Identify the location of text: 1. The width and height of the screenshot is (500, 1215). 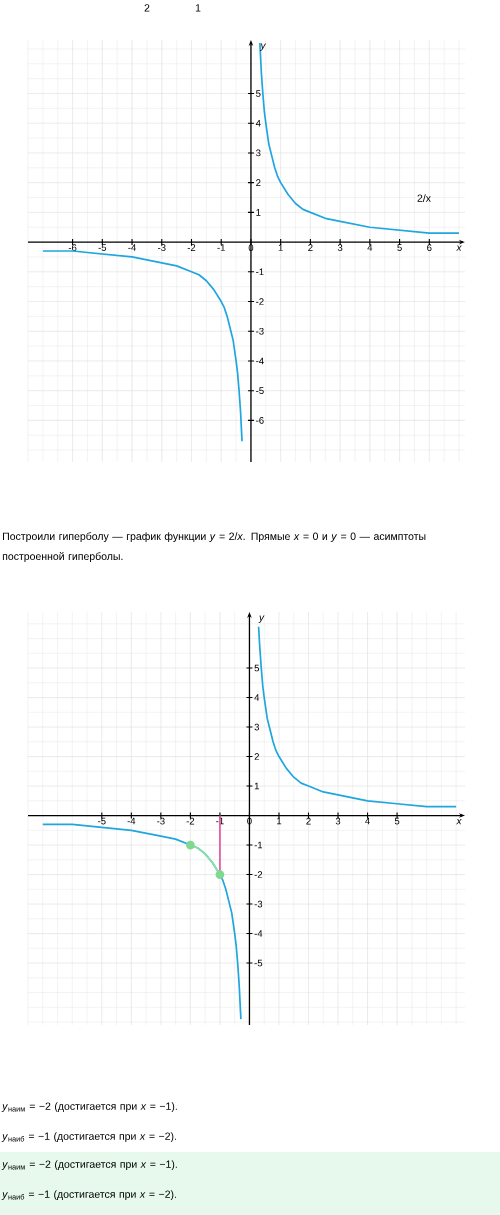
(198, 8).